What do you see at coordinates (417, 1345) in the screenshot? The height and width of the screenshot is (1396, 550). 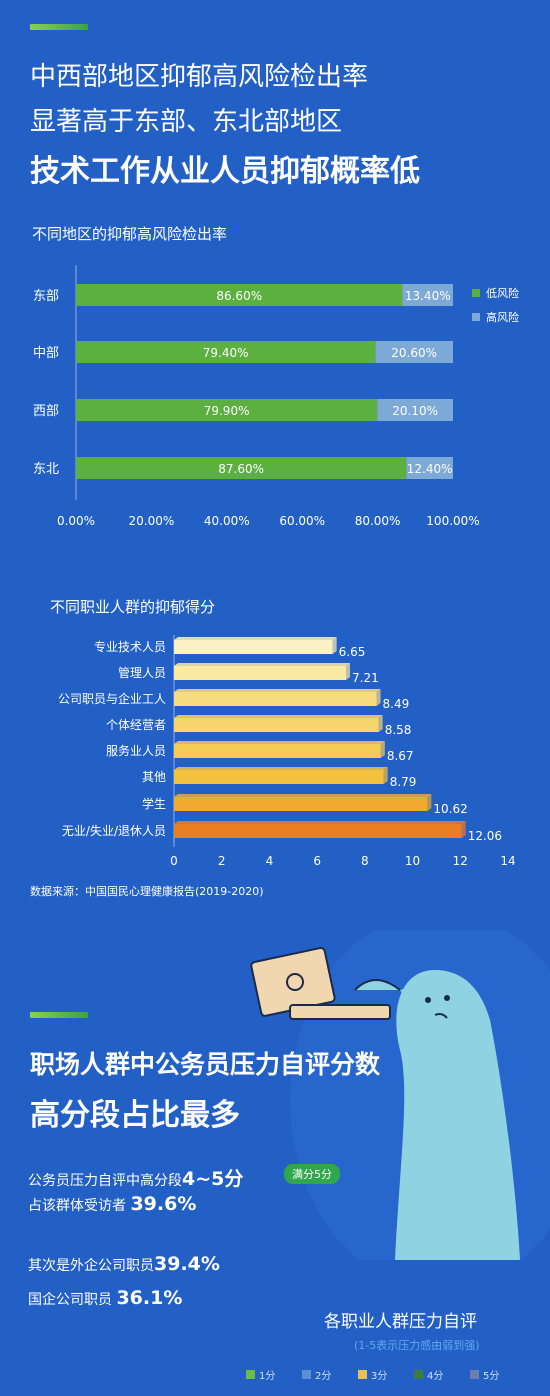 I see `chart3-subtitle: (1-5表示压力感由弱到强)` at bounding box center [417, 1345].